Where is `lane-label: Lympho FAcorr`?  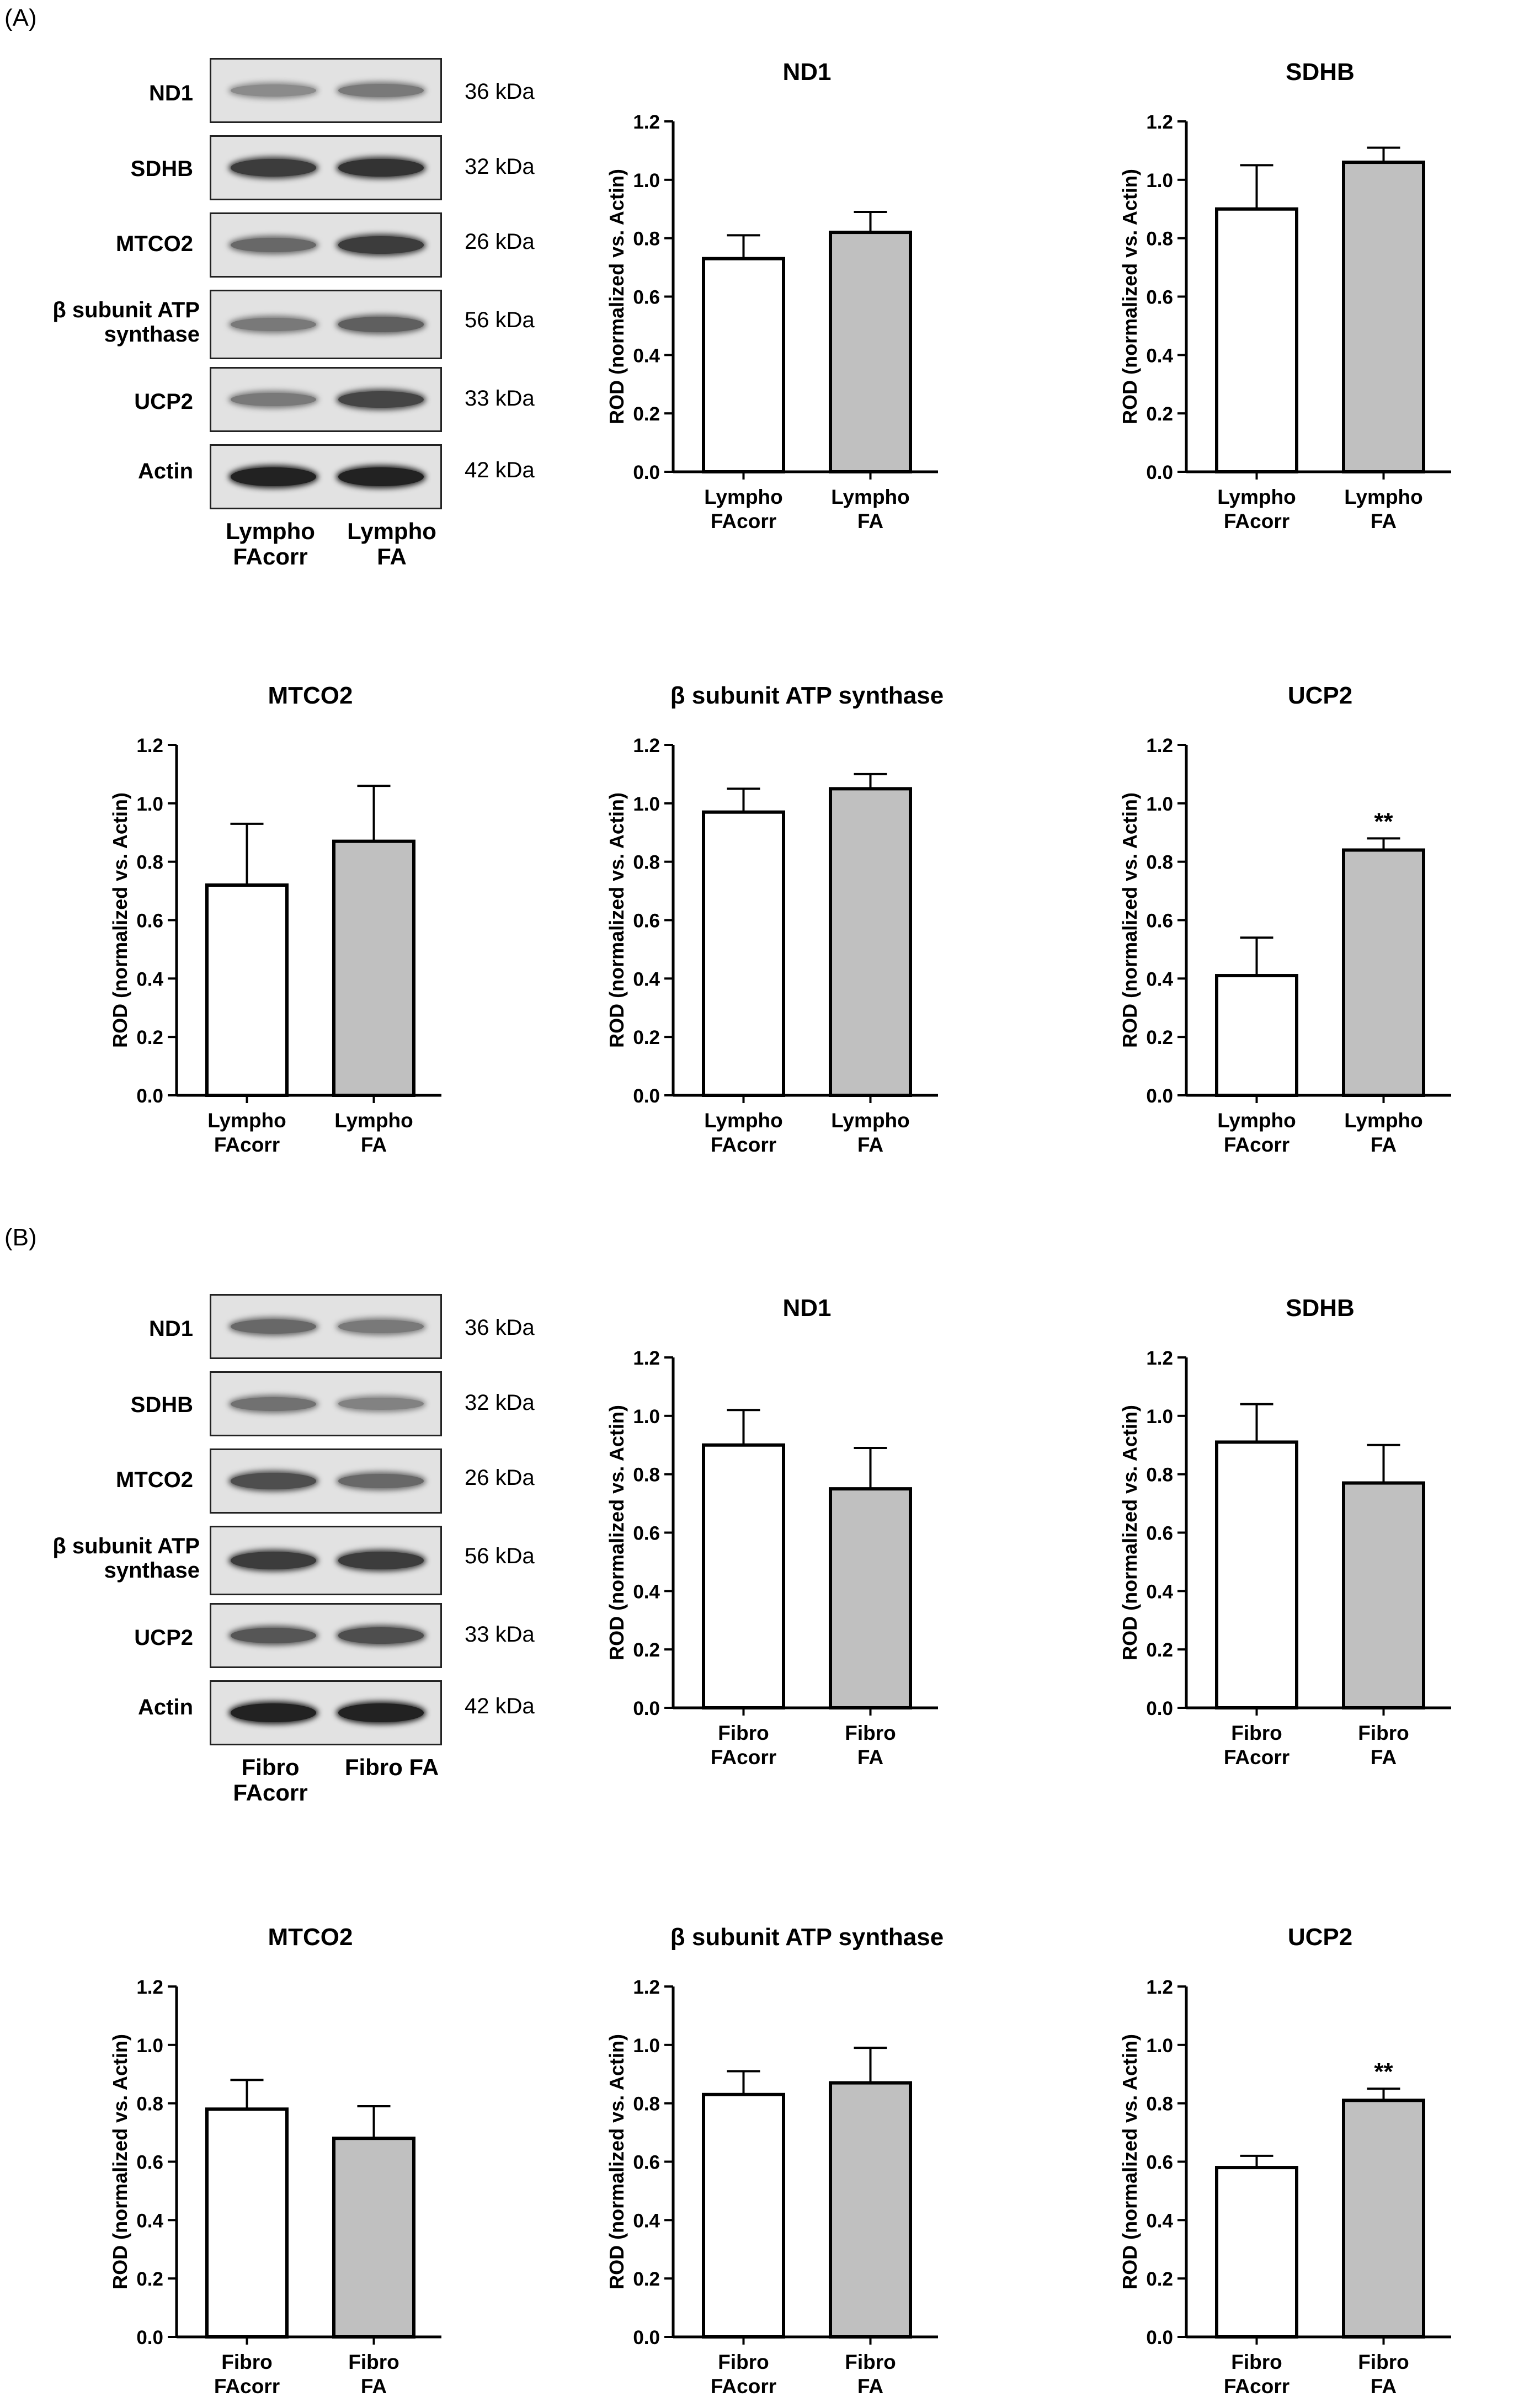
lane-label: Lympho FAcorr is located at coordinates (270, 543).